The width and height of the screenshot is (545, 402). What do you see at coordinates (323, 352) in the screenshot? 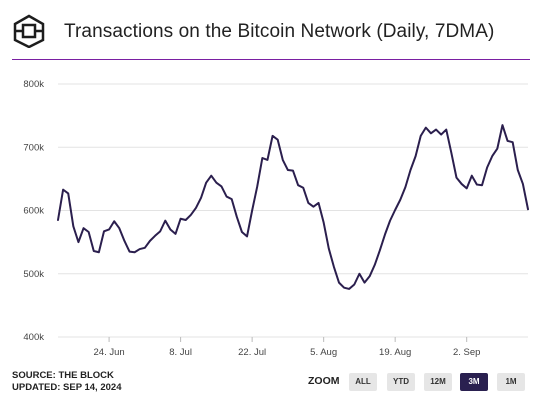
I see `x-tick-label: 5. Aug` at bounding box center [323, 352].